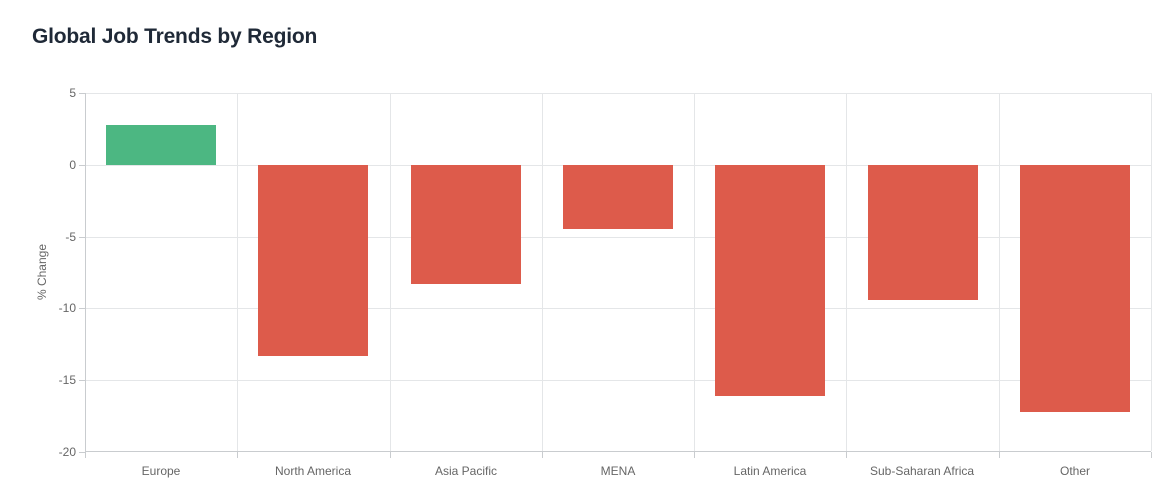 This screenshot has height=503, width=1171. I want to click on bar-asia-pacific, so click(466, 224).